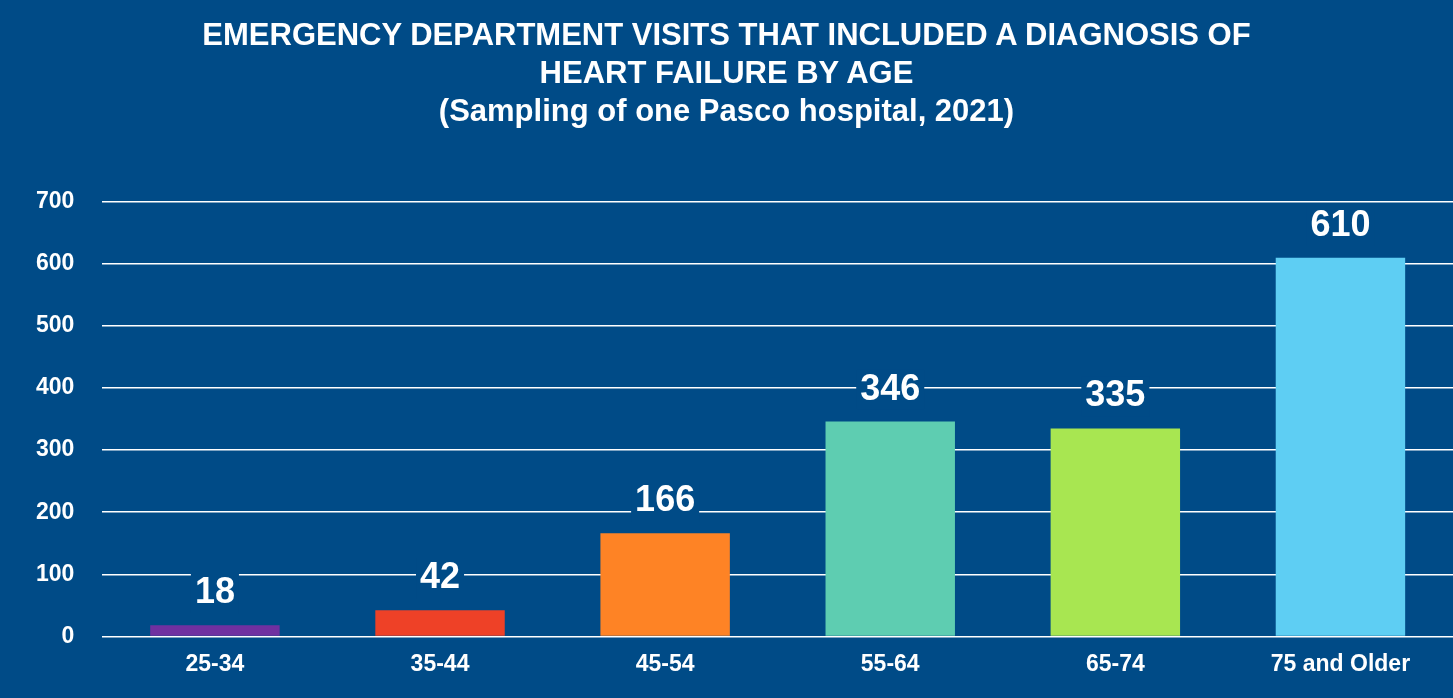 Image resolution: width=1453 pixels, height=698 pixels. What do you see at coordinates (68, 634) in the screenshot?
I see `y-tick-label: 0` at bounding box center [68, 634].